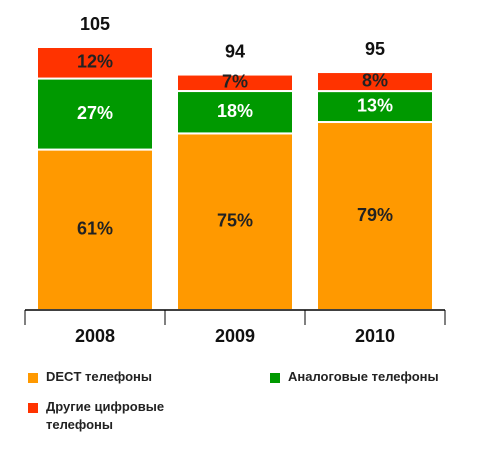 The image size is (482, 458). I want to click on x-tick-label: 2009, so click(235, 336).